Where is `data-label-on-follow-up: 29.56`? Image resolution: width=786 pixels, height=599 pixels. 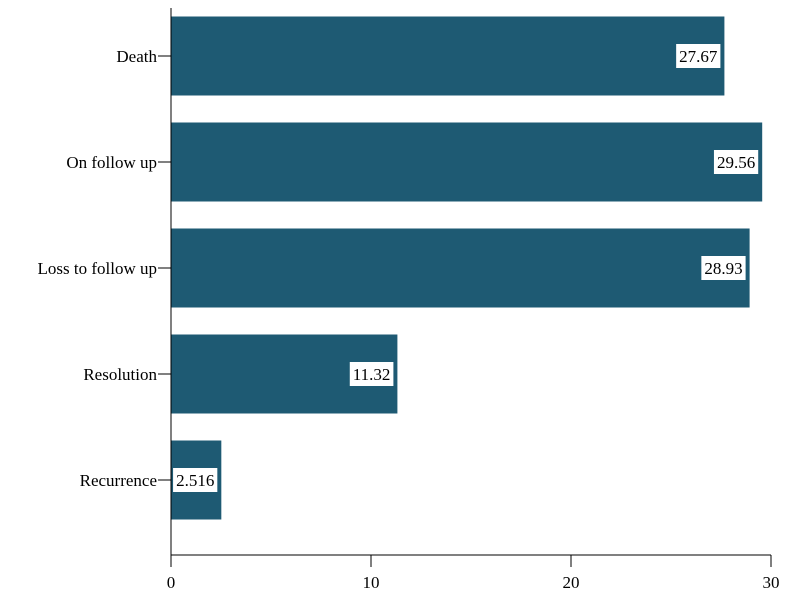
data-label-on-follow-up: 29.56 is located at coordinates (736, 162).